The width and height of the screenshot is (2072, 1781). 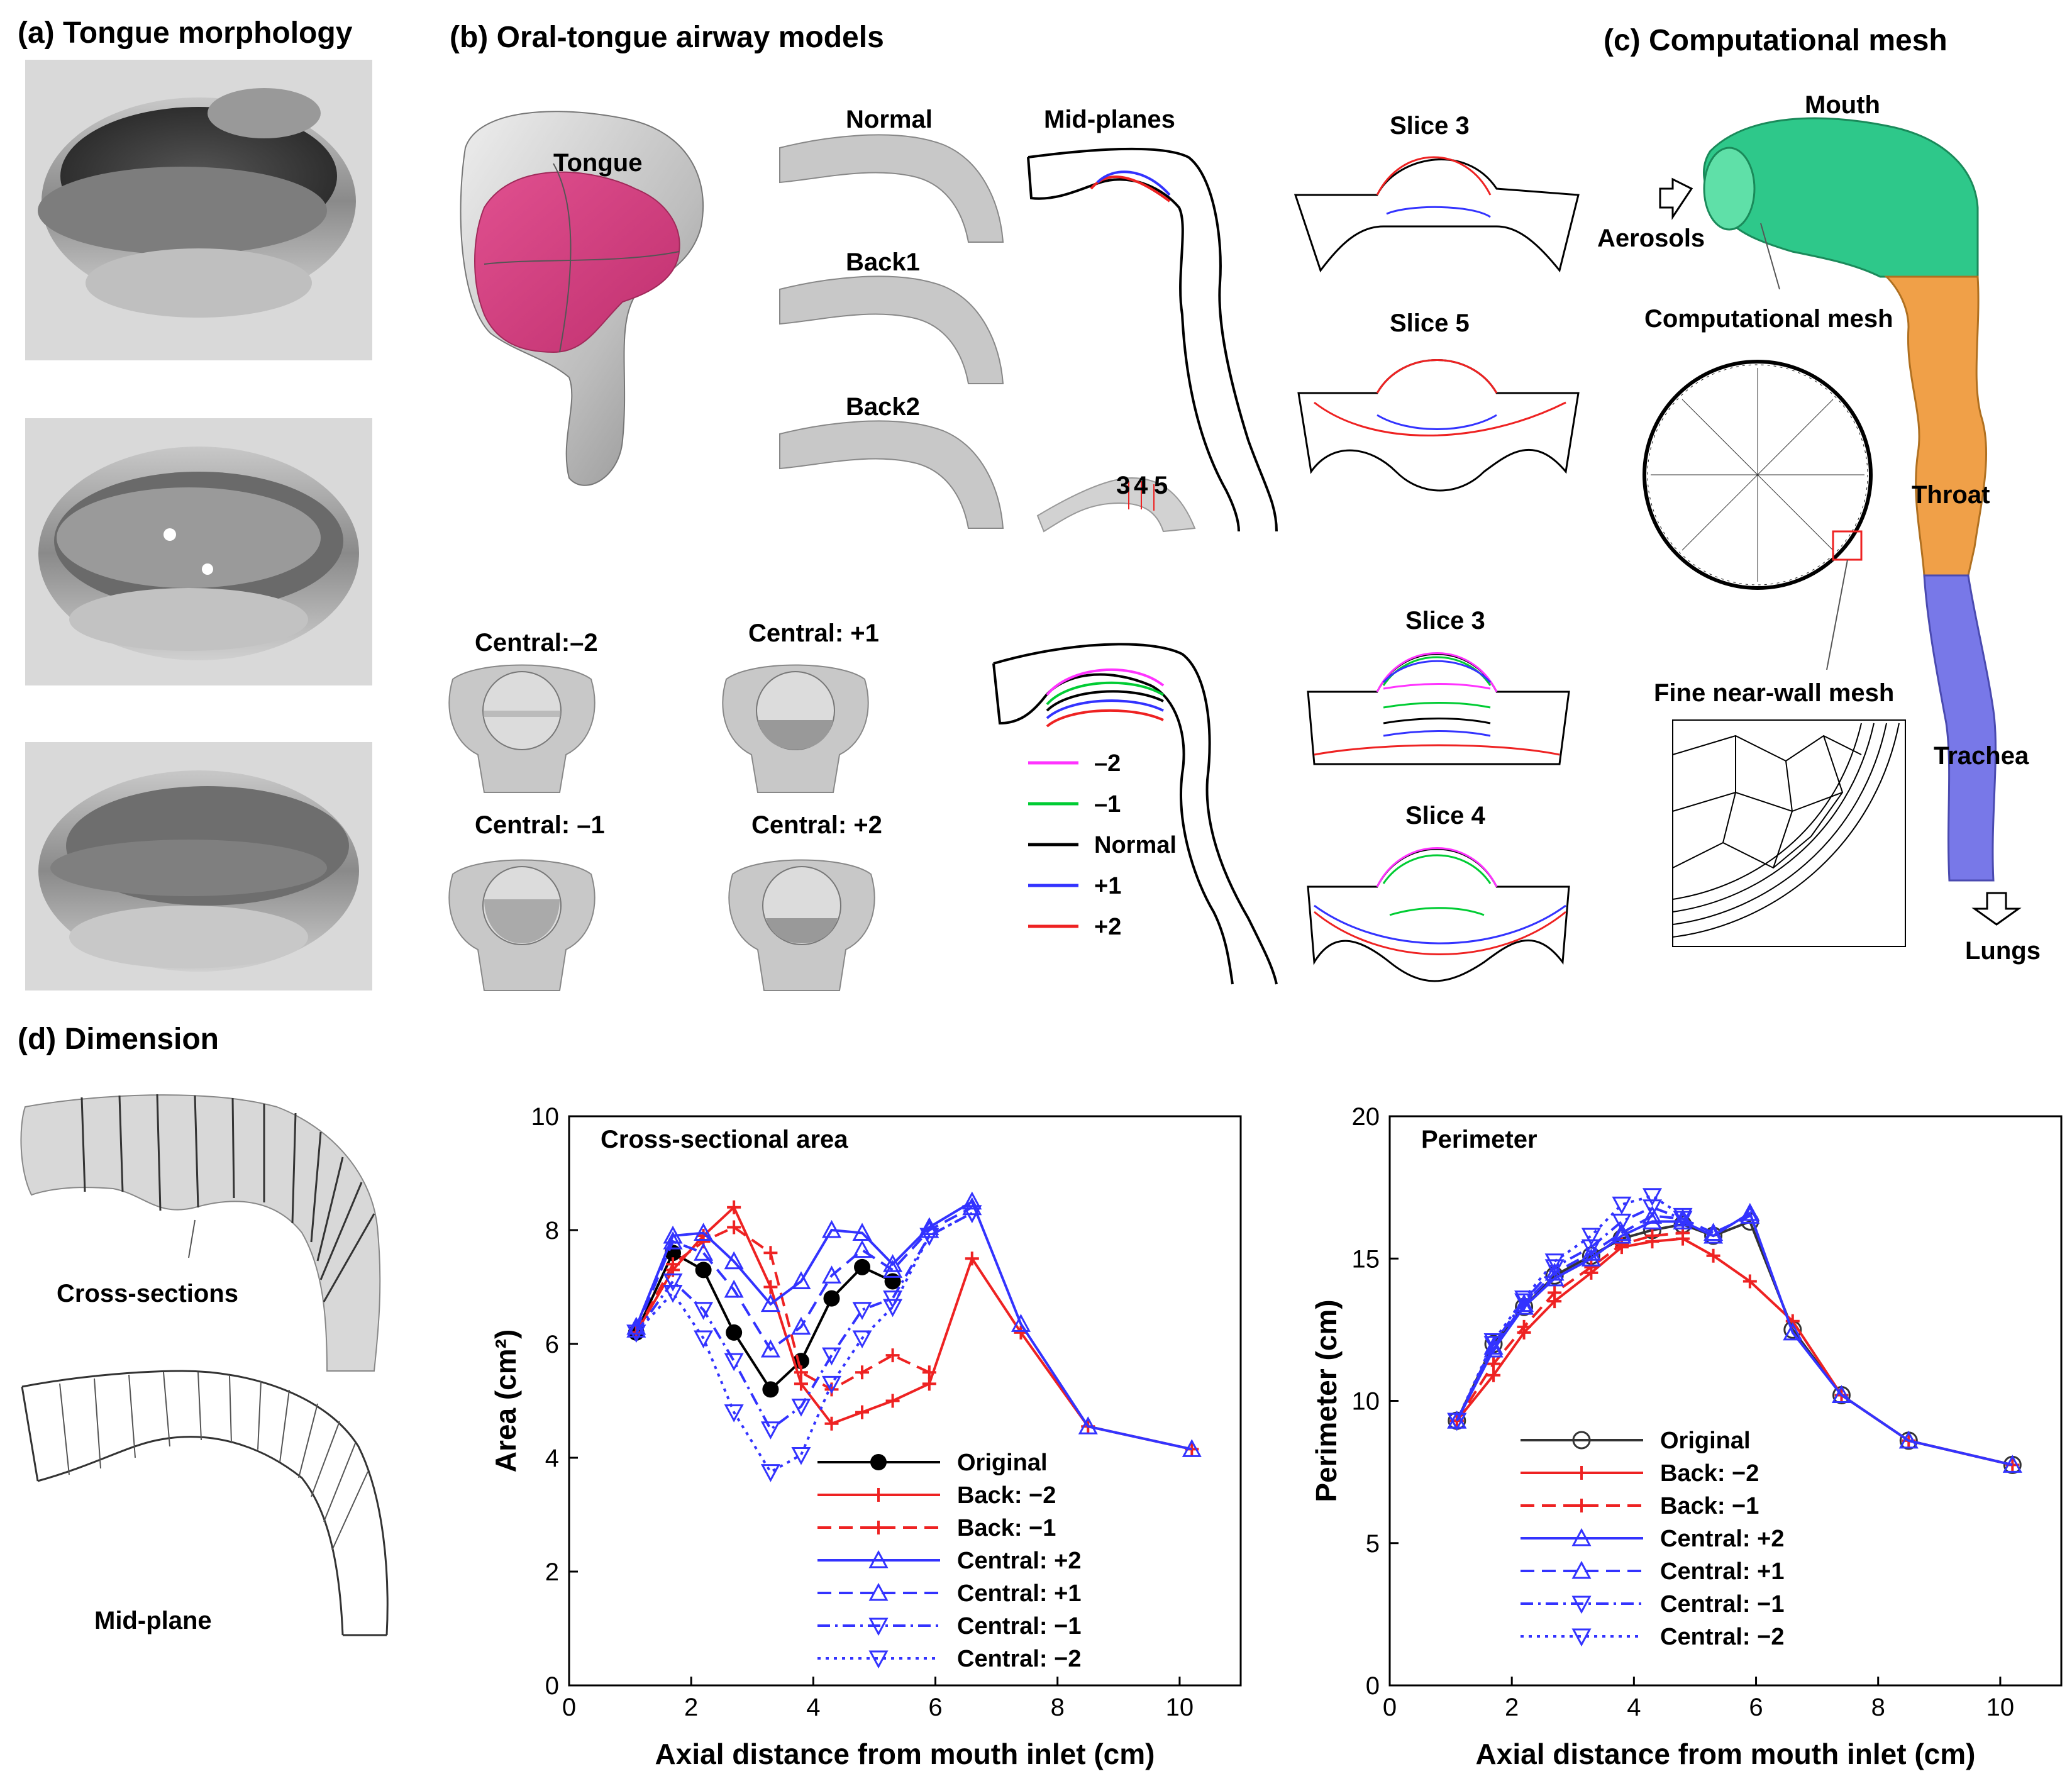 What do you see at coordinates (878, 1462) in the screenshot?
I see `chart-0-legend-0-marker` at bounding box center [878, 1462].